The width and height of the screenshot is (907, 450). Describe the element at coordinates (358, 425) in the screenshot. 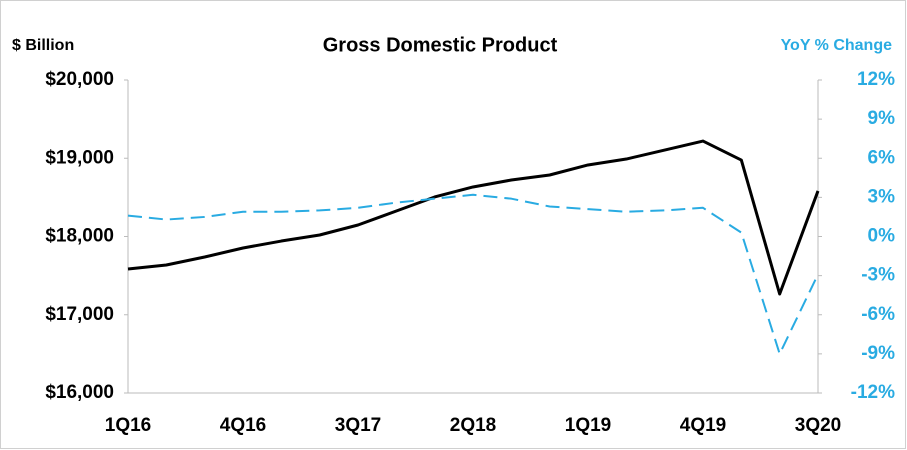

I see `x-tick-label: 3Q17` at that location.